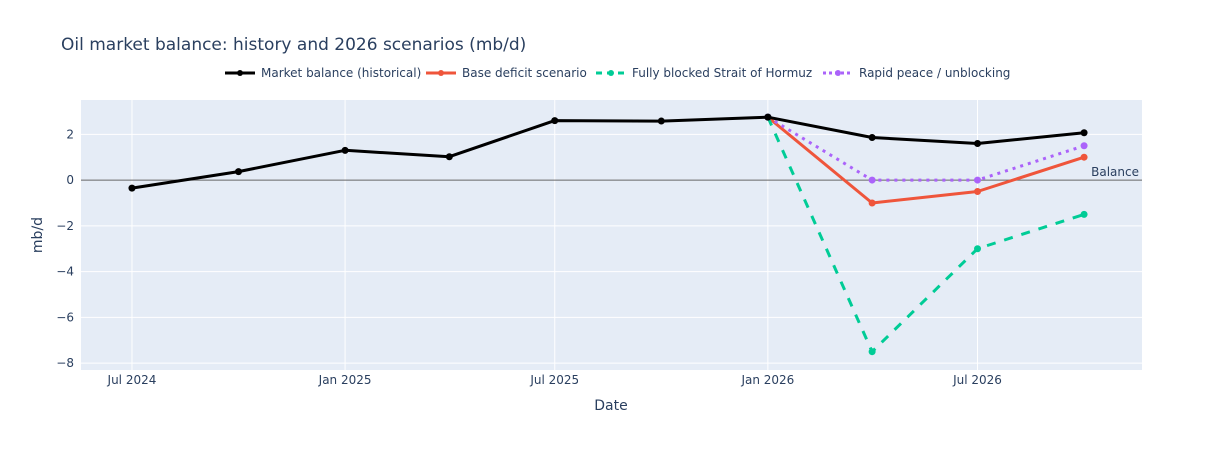 This screenshot has height=450, width=1222. What do you see at coordinates (38, 235) in the screenshot?
I see `y-axis-title: mb/d` at bounding box center [38, 235].